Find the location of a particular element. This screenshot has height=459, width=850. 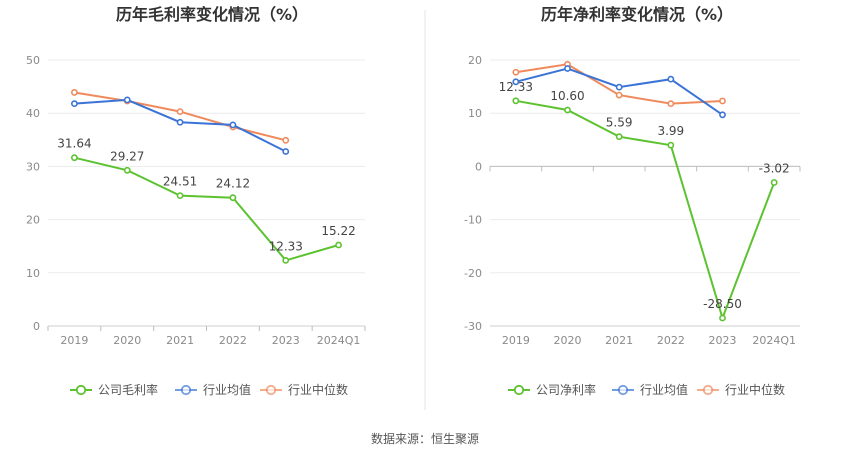

y-tick-label: 40 is located at coordinates (33, 113).